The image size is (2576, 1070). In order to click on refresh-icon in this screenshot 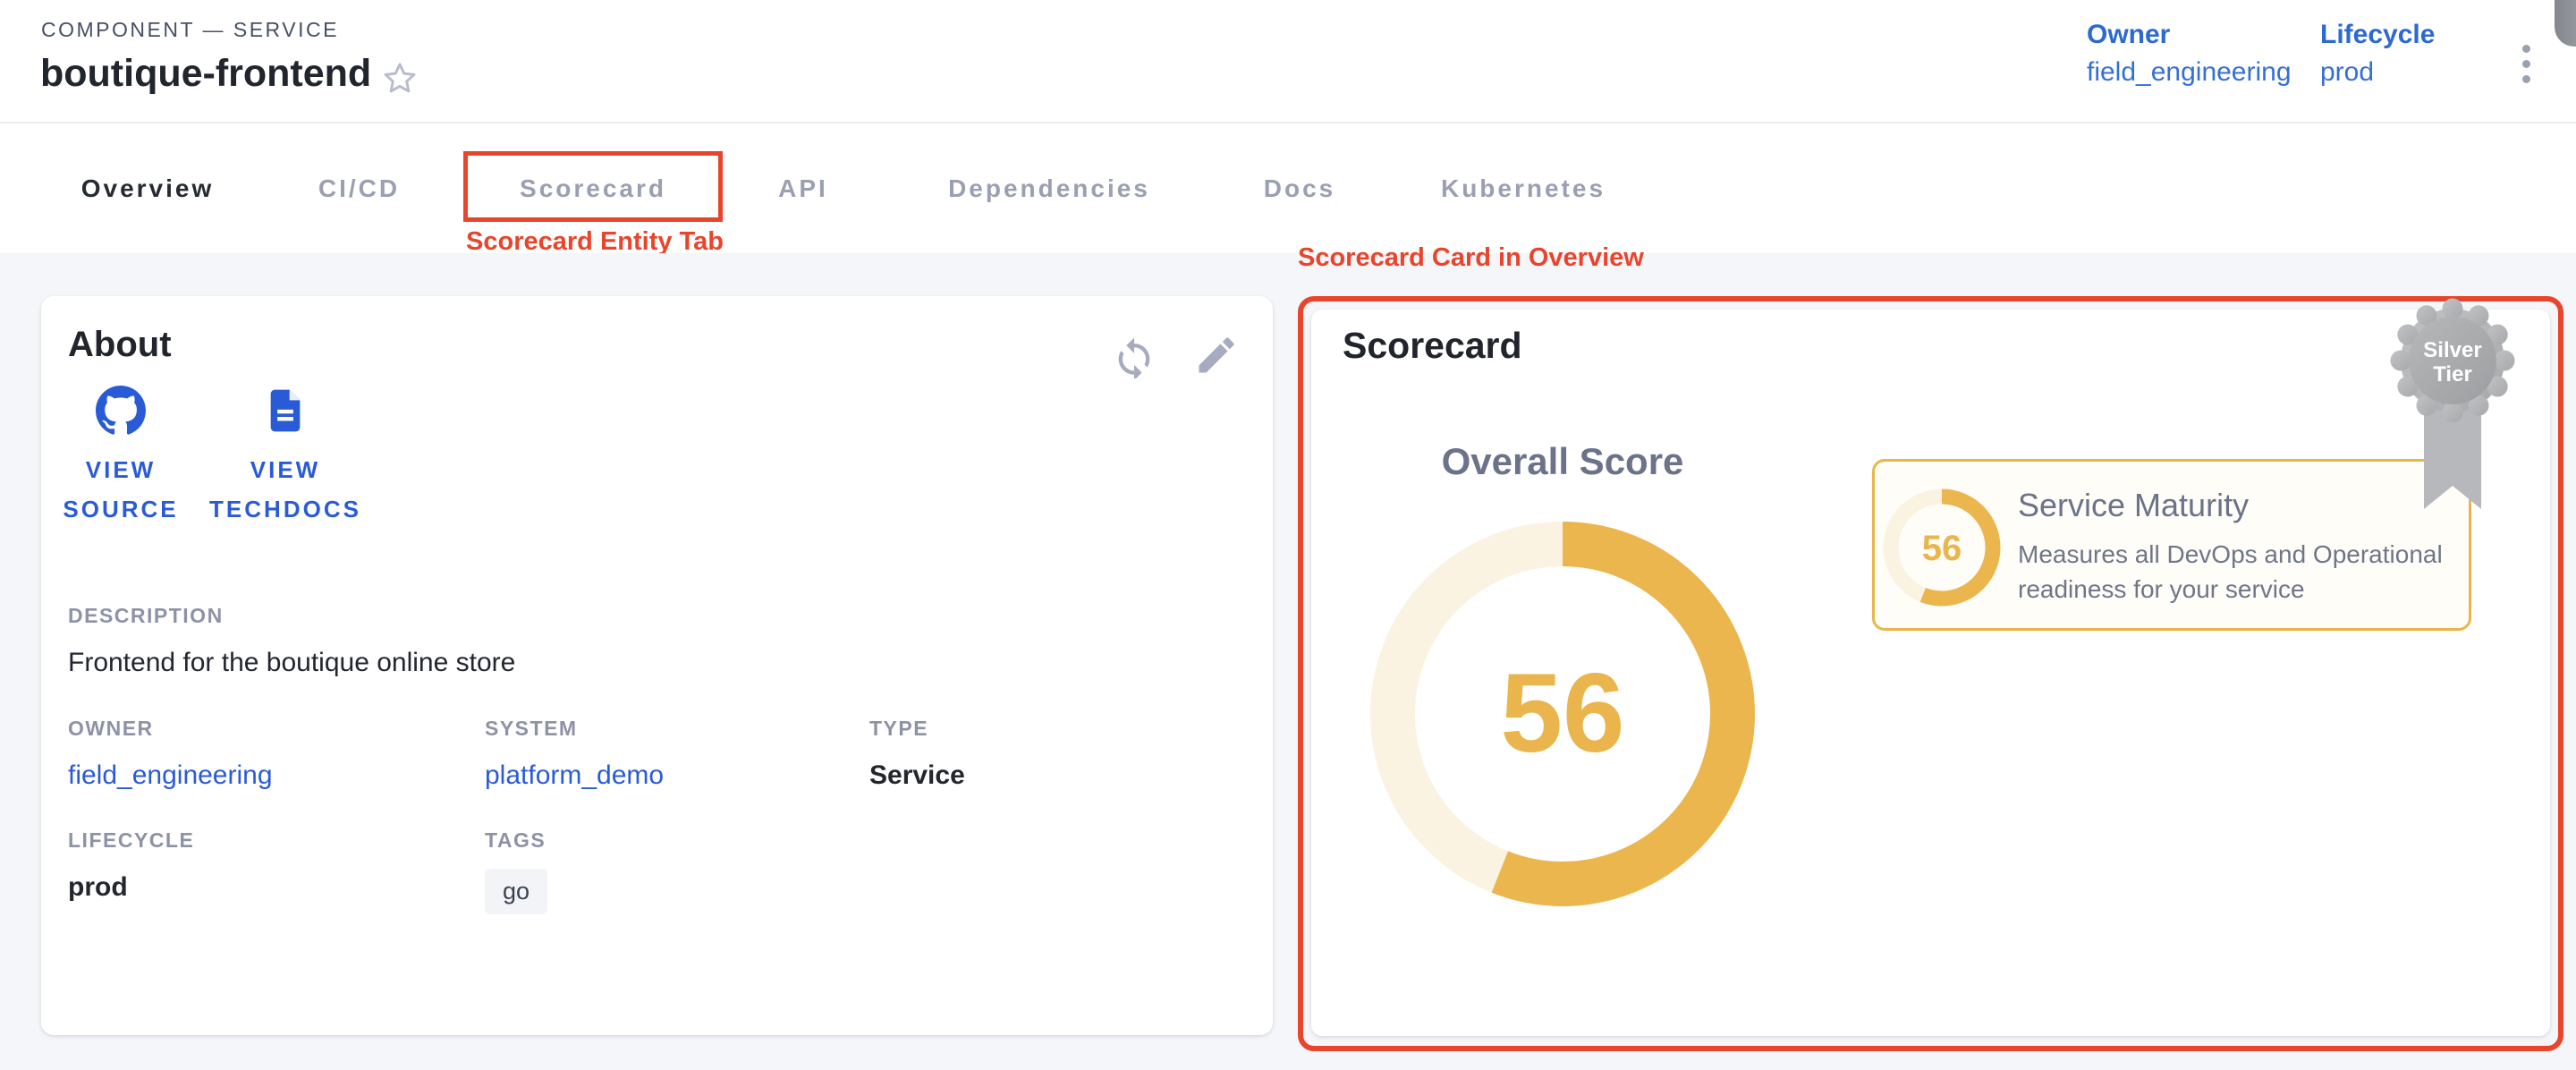, I will do `click(1134, 356)`.